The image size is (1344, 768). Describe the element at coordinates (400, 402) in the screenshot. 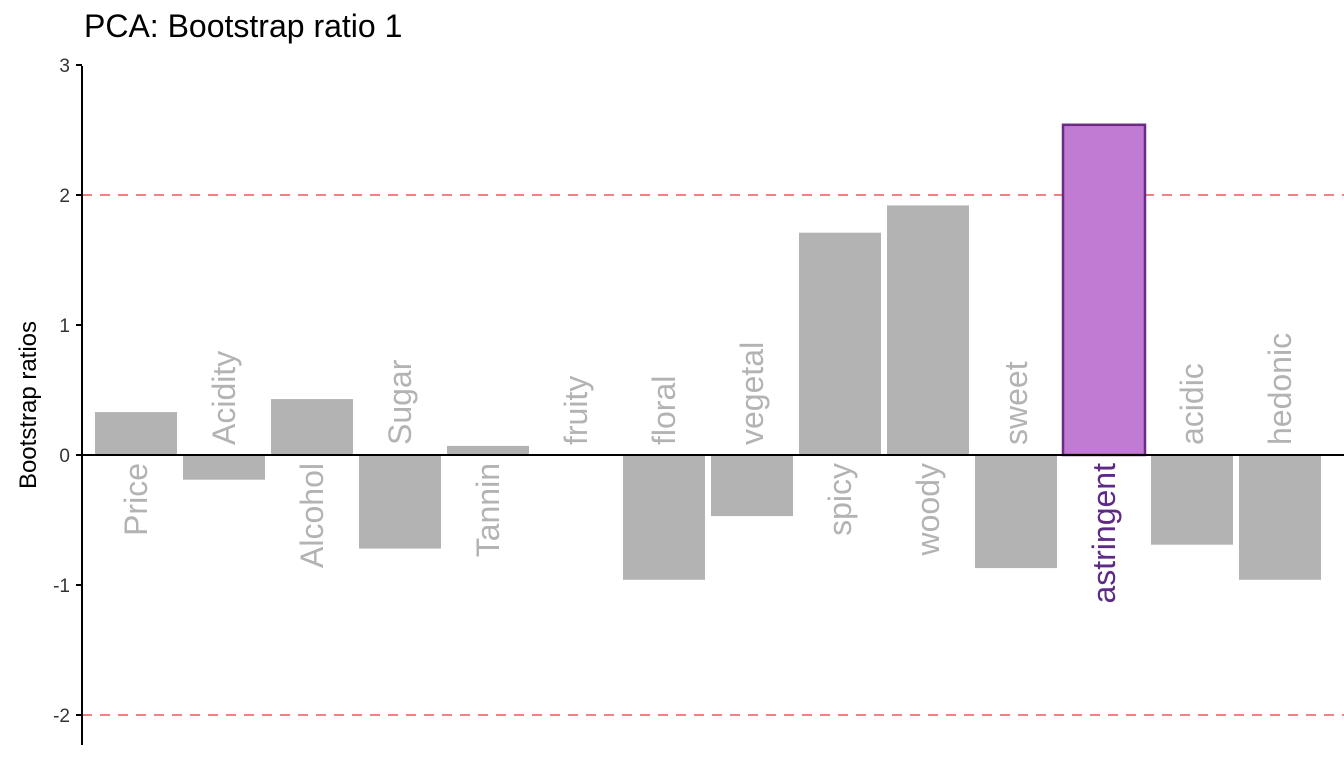

I see `bar-label-sugar: Sugar` at that location.